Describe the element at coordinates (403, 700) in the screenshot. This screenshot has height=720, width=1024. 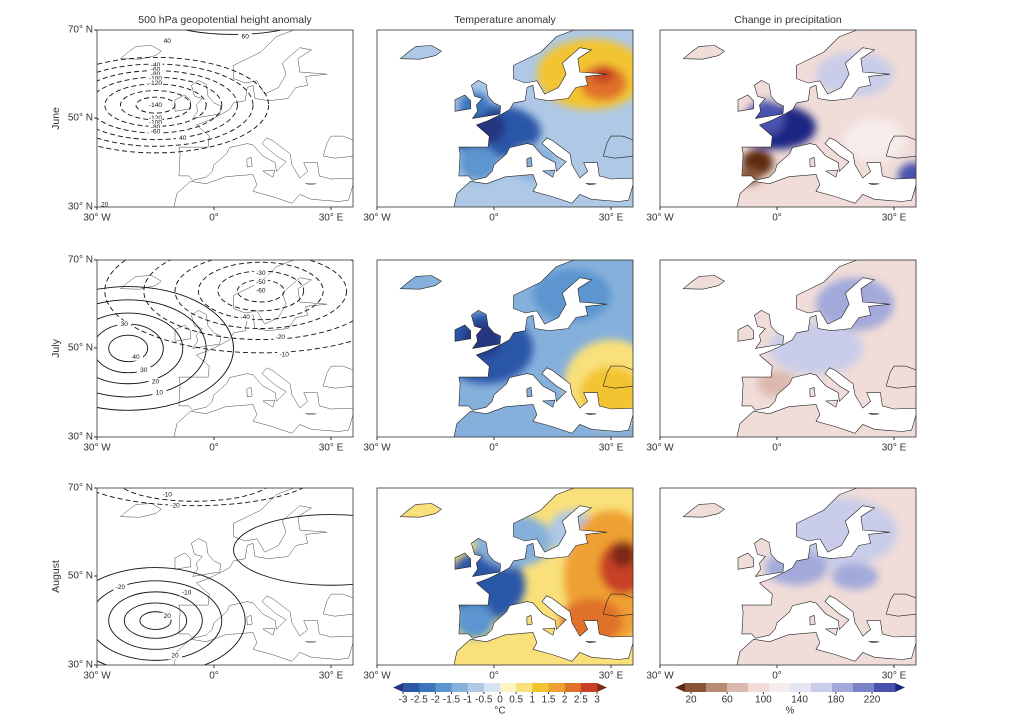
I see `colorbar-label: -3` at that location.